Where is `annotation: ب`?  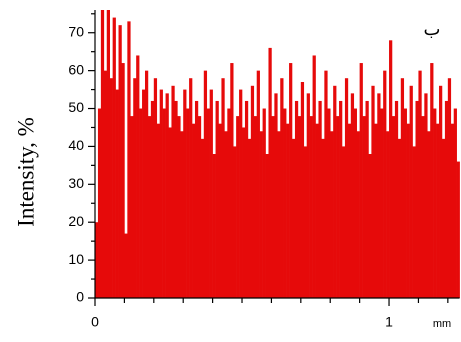 annotation: ب is located at coordinates (432, 29).